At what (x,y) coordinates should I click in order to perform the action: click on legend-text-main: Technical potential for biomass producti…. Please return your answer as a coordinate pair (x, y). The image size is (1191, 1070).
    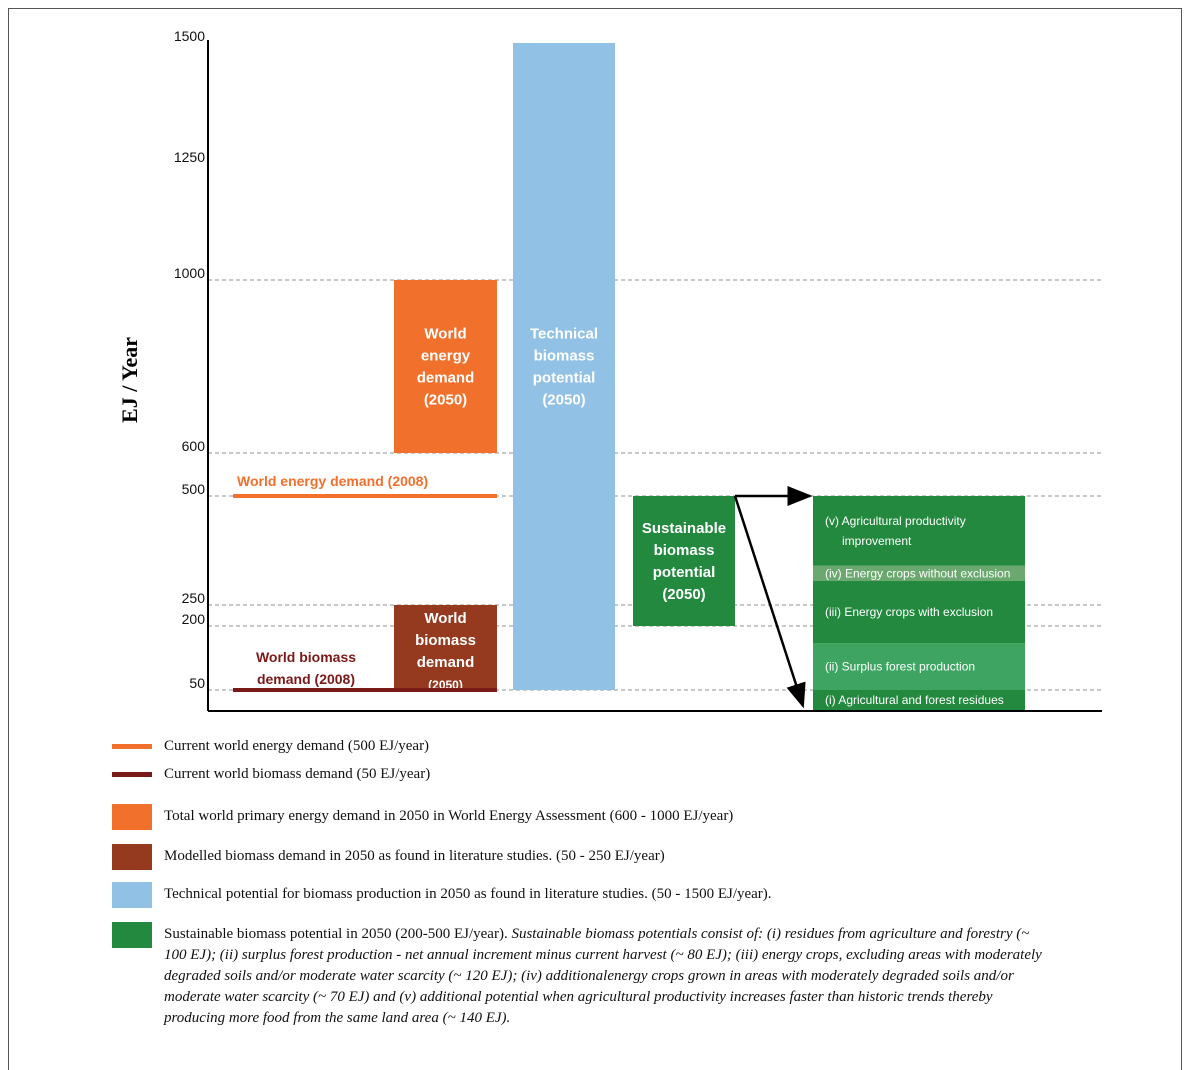
    Looking at the image, I should click on (468, 894).